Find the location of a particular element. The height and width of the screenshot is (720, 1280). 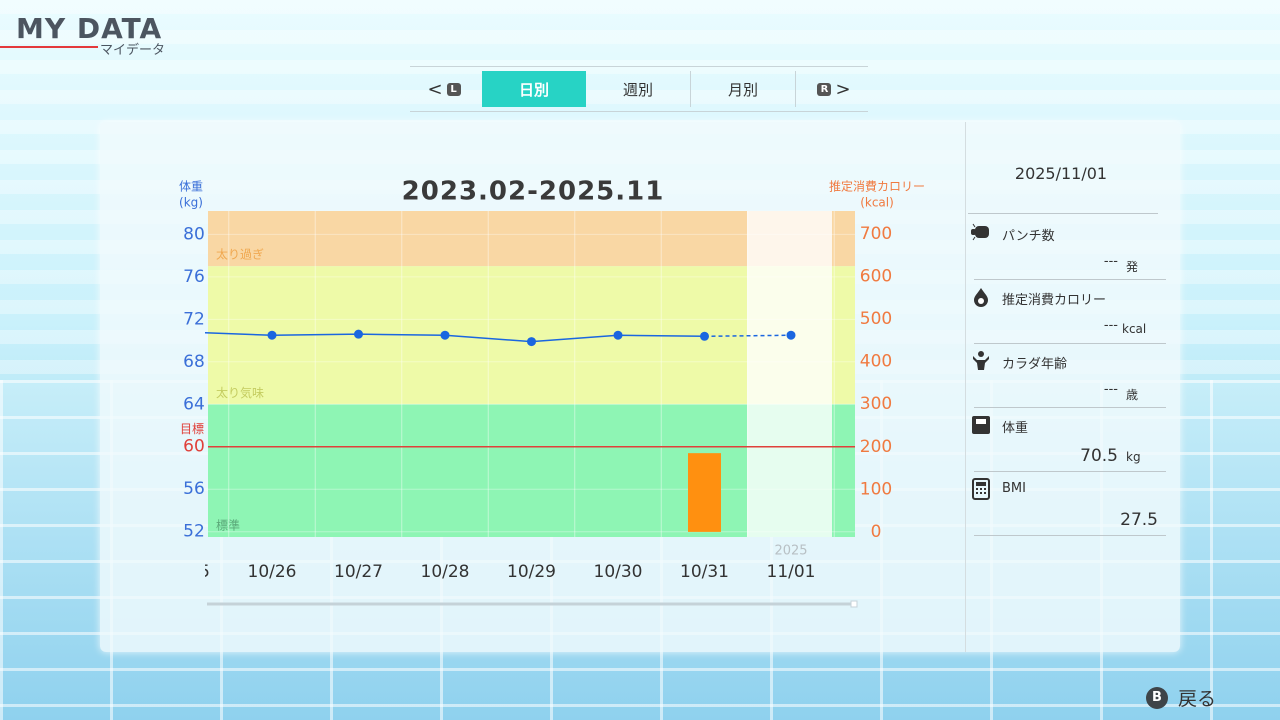

y2-tick-label: 700 is located at coordinates (876, 234).